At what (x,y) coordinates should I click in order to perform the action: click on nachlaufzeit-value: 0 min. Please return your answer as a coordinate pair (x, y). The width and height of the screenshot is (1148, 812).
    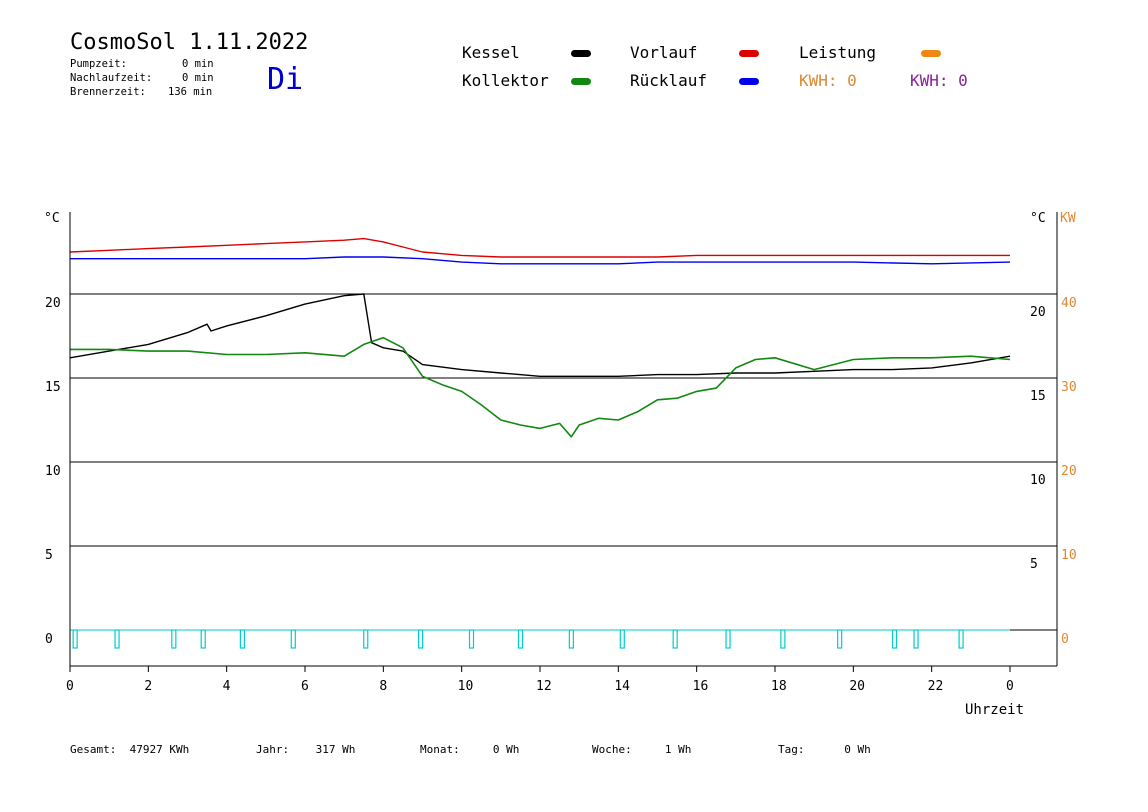
    Looking at the image, I should click on (198, 78).